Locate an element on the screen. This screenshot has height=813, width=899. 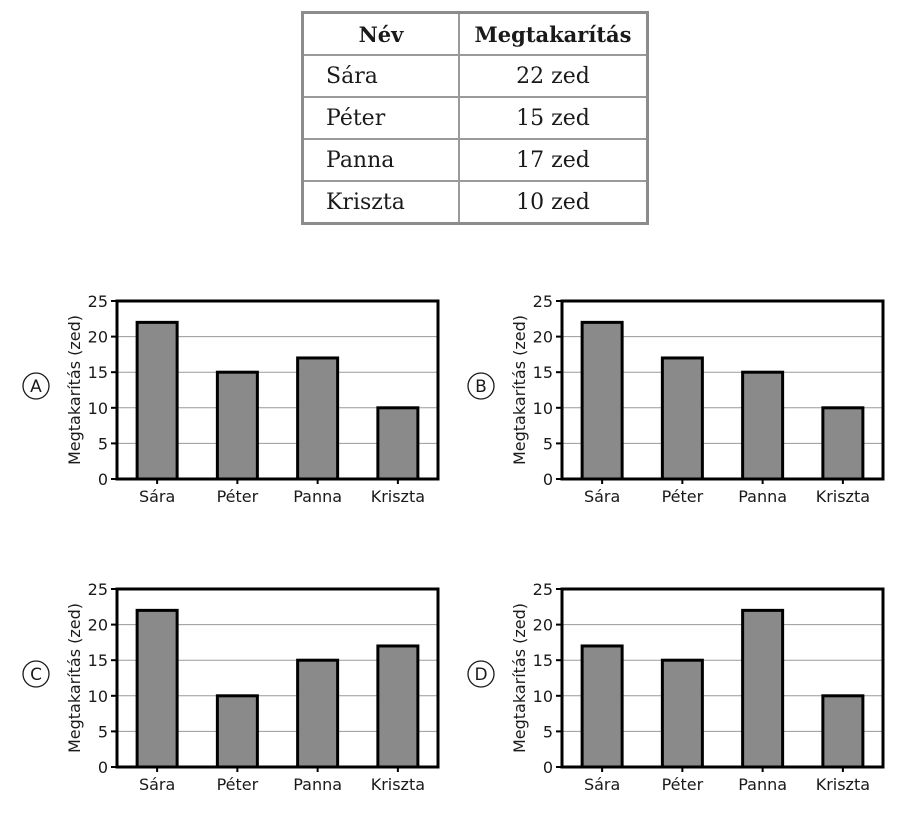
table-row: Panna 17 zed is located at coordinates (475, 160).